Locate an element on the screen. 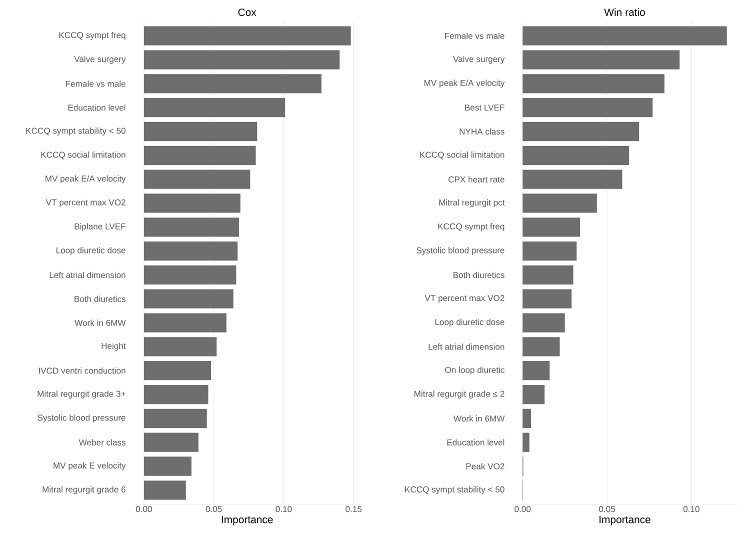 The width and height of the screenshot is (739, 547). y-tick-label: NYHA class is located at coordinates (482, 131).